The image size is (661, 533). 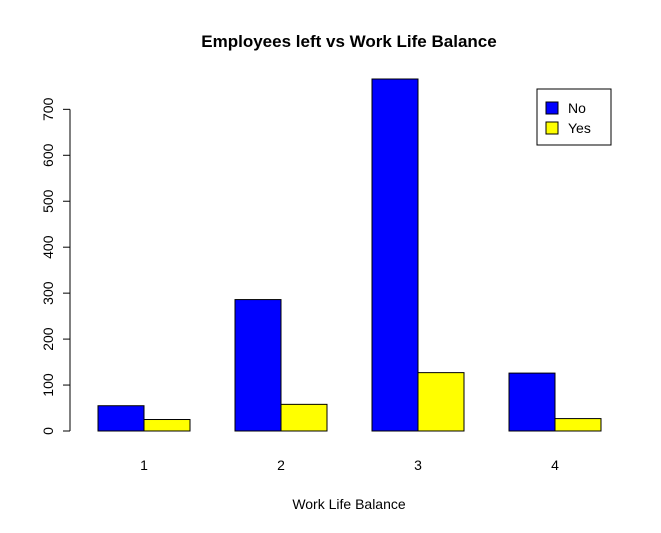 I want to click on y-tick-label: 100, so click(x=48, y=385).